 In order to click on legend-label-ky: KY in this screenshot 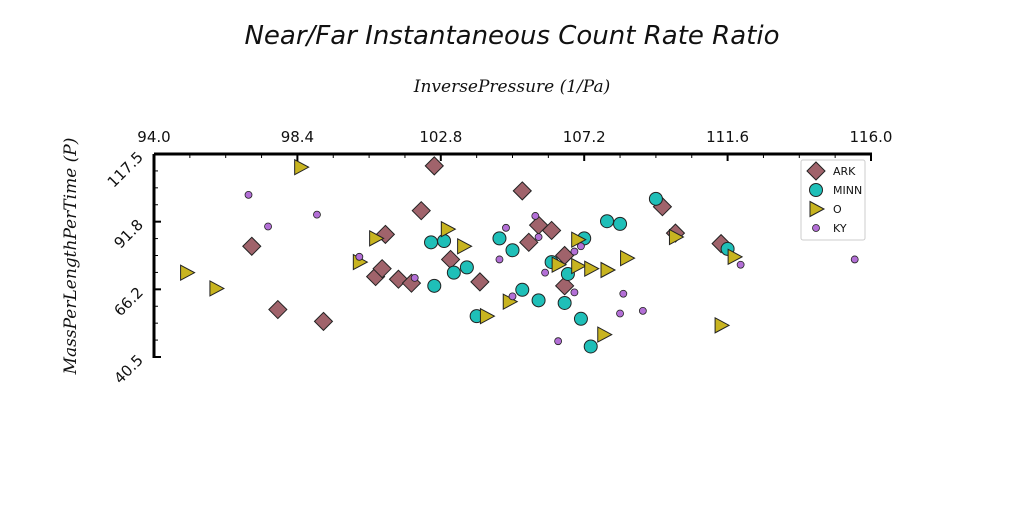, I will do `click(840, 228)`.